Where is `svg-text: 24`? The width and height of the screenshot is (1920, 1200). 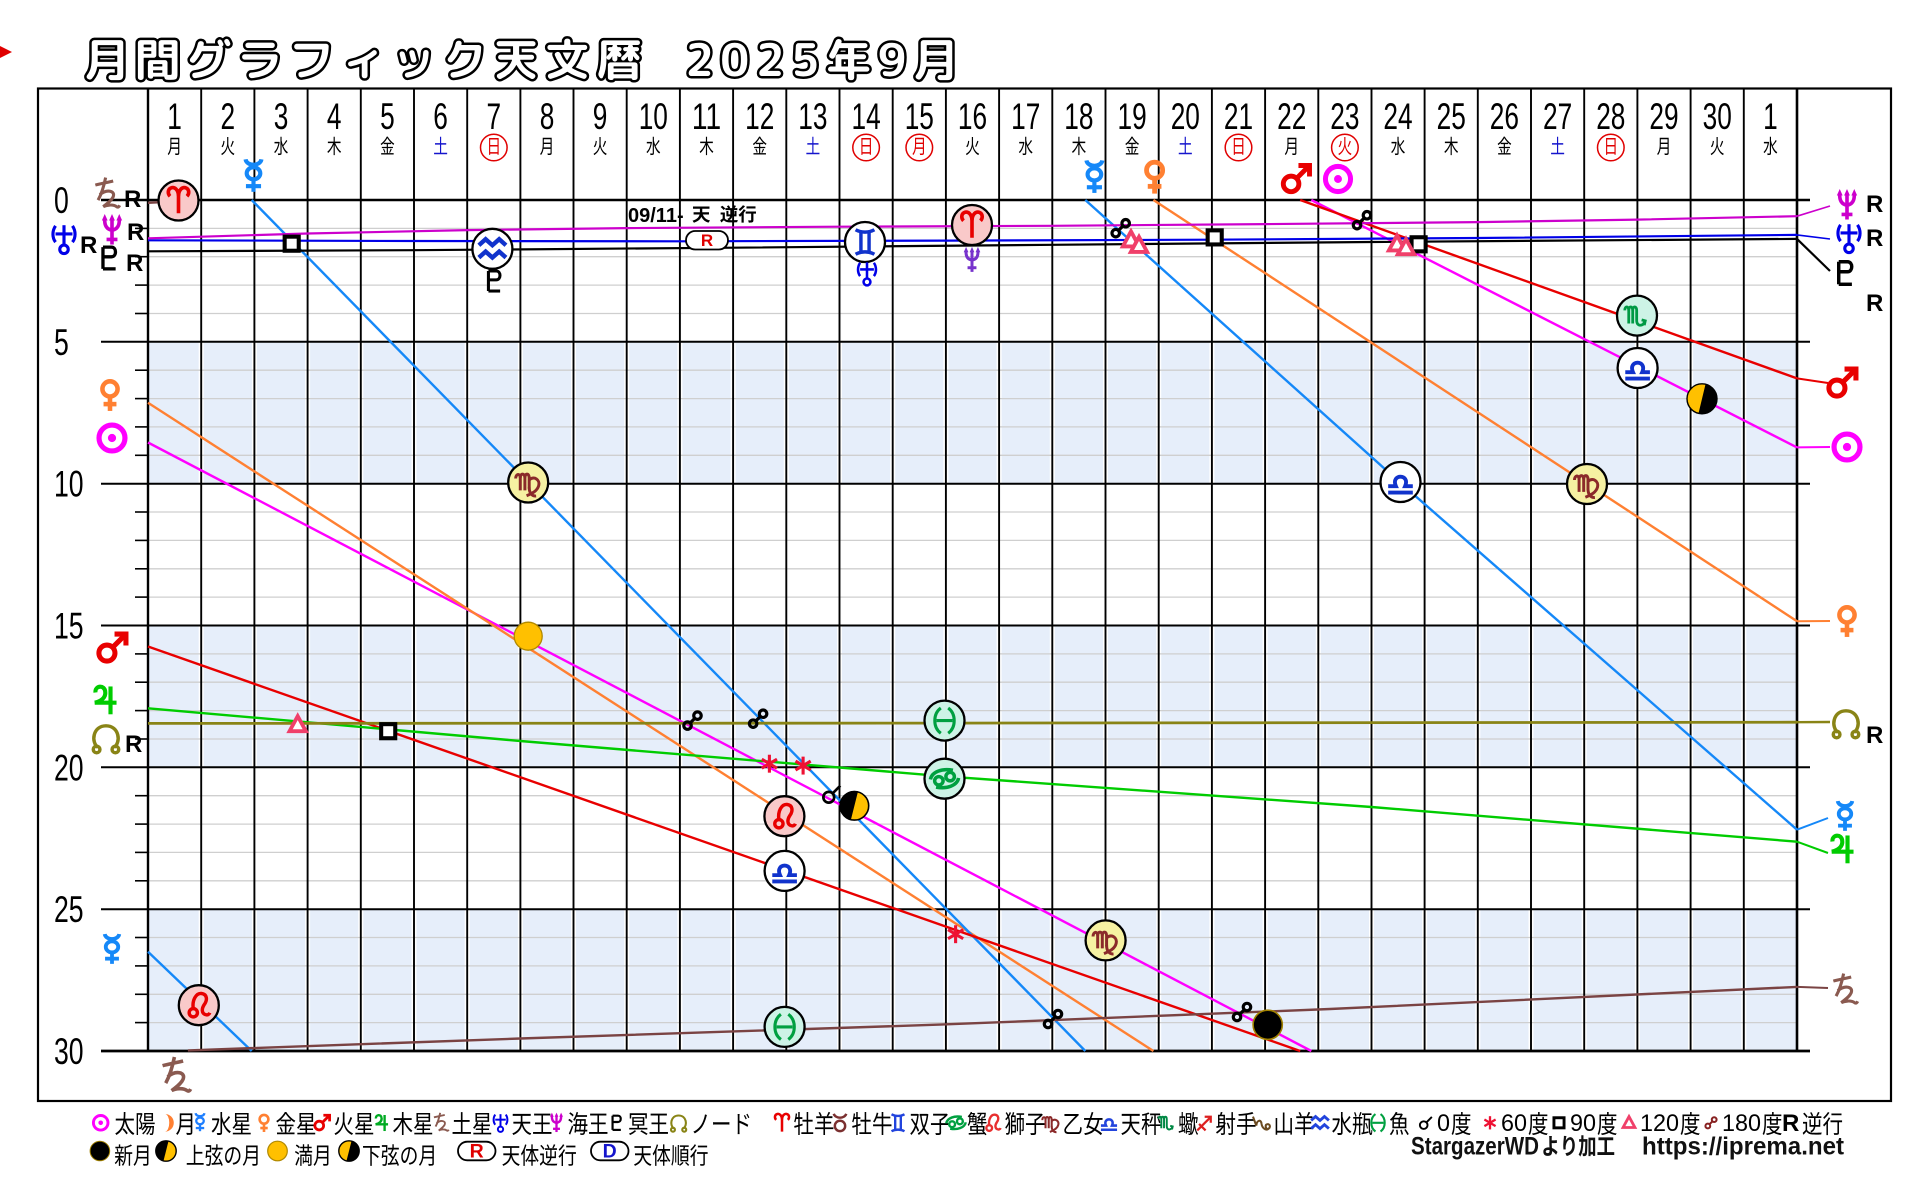 svg-text: 24 is located at coordinates (1397, 116).